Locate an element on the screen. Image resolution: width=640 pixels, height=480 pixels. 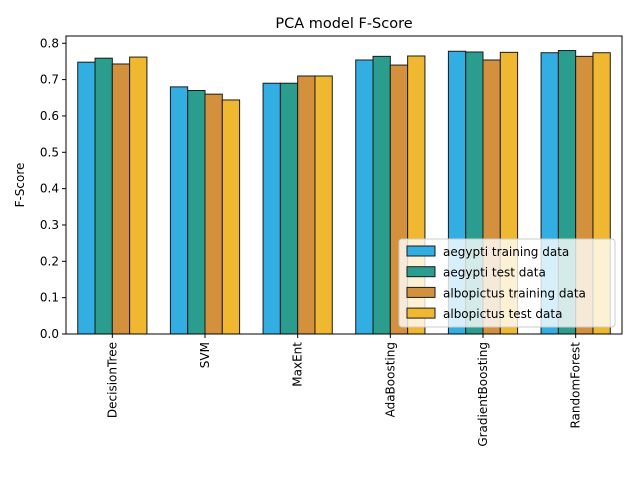
y-tick-label: 0.3 is located at coordinates (49, 225).